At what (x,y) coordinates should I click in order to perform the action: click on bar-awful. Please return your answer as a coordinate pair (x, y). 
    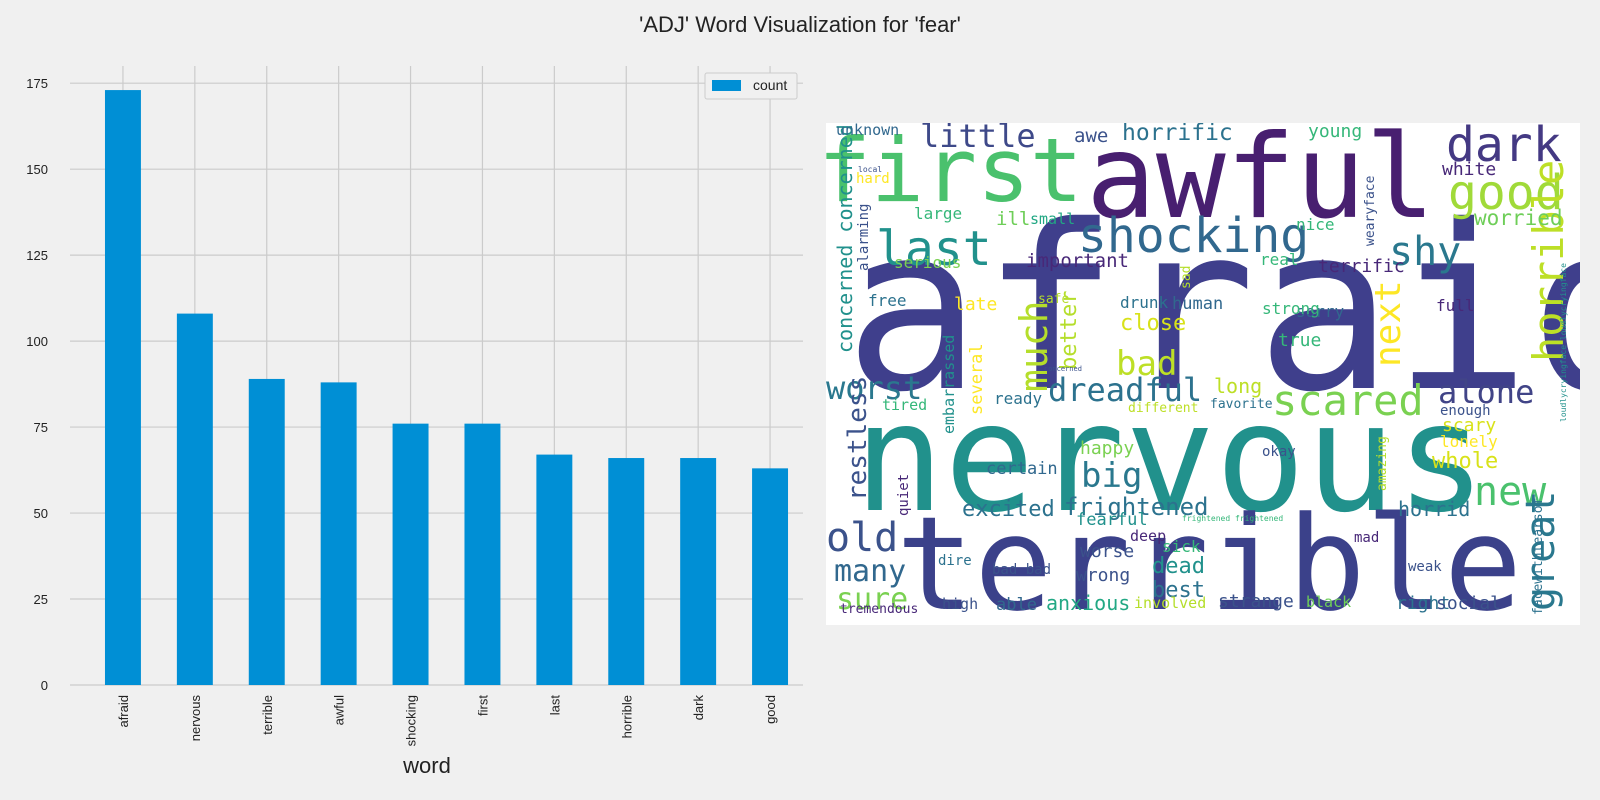
    Looking at the image, I should click on (338, 533).